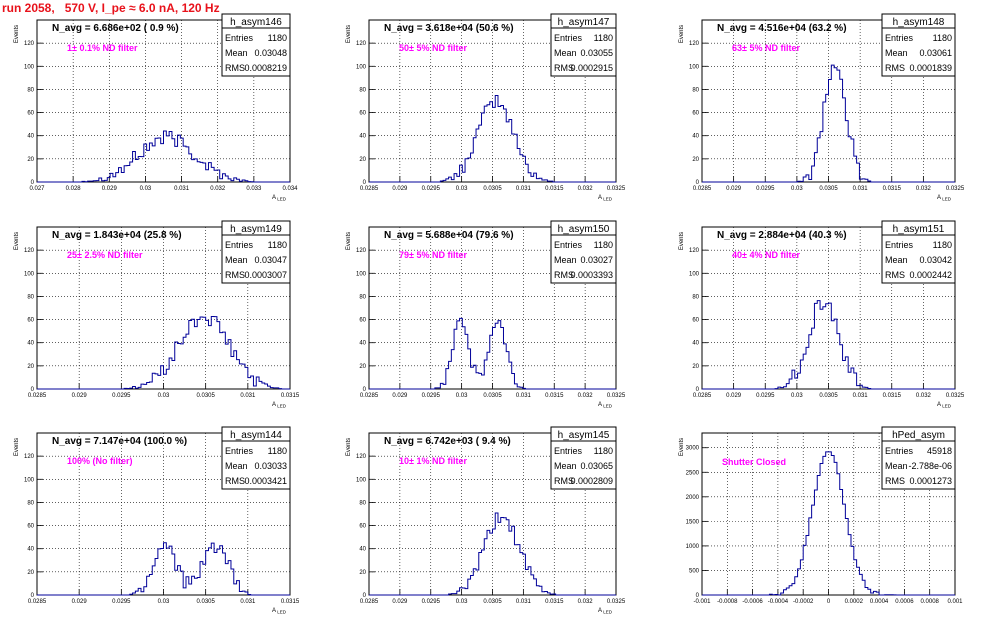 This screenshot has height=622, width=996. Describe the element at coordinates (591, 481) in the screenshot. I see `stats-value: 0.0002809` at that location.